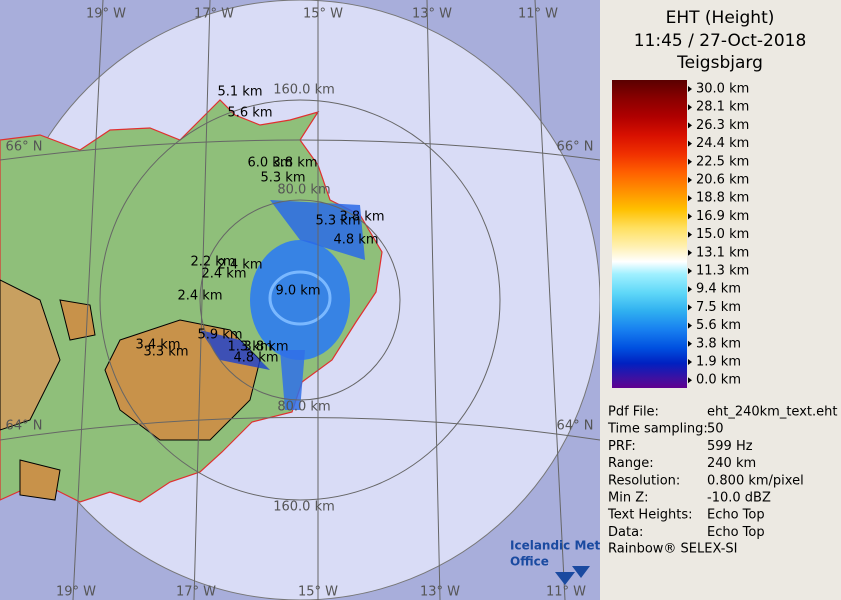 The height and width of the screenshot is (600, 841). What do you see at coordinates (722, 234) in the screenshot?
I see `legend-label: 15.0 km` at bounding box center [722, 234].